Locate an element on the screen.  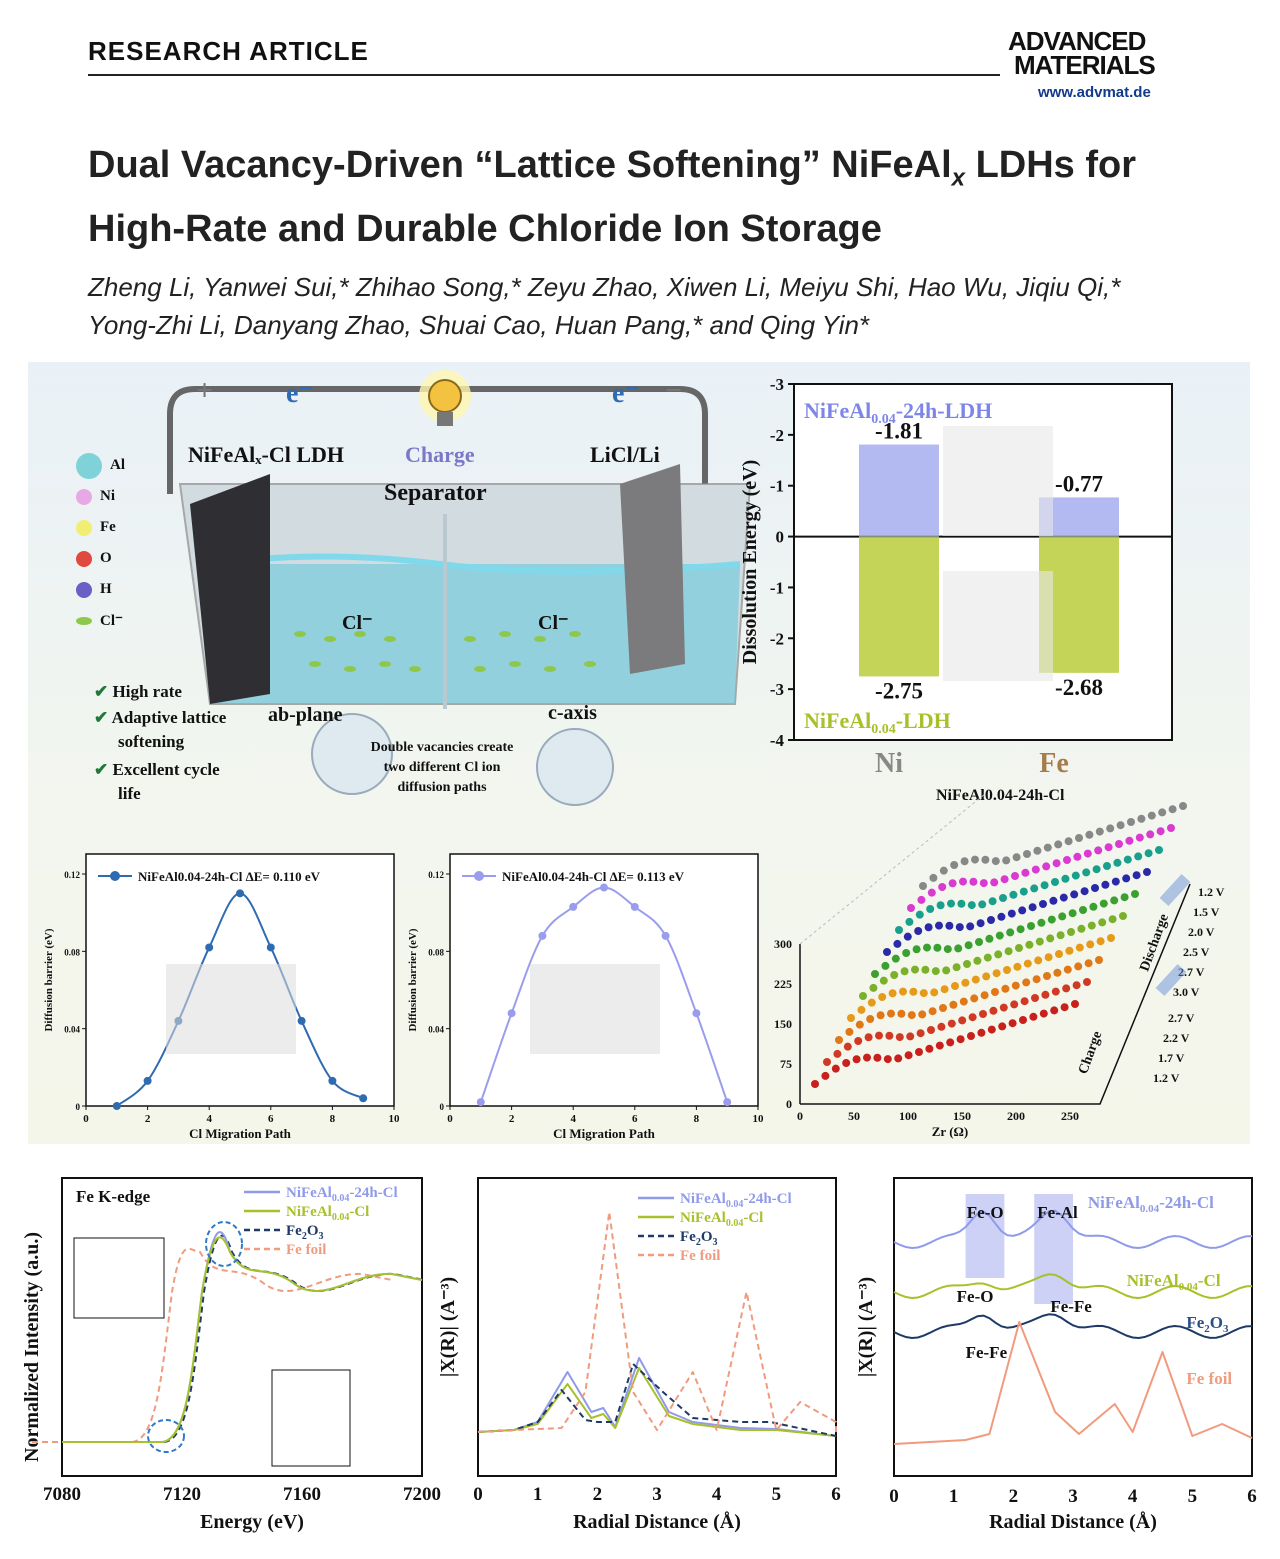
chart-title: NiFeAl0.04-24h-Cl ΔE= 0.110 eV is located at coordinates (229, 876).